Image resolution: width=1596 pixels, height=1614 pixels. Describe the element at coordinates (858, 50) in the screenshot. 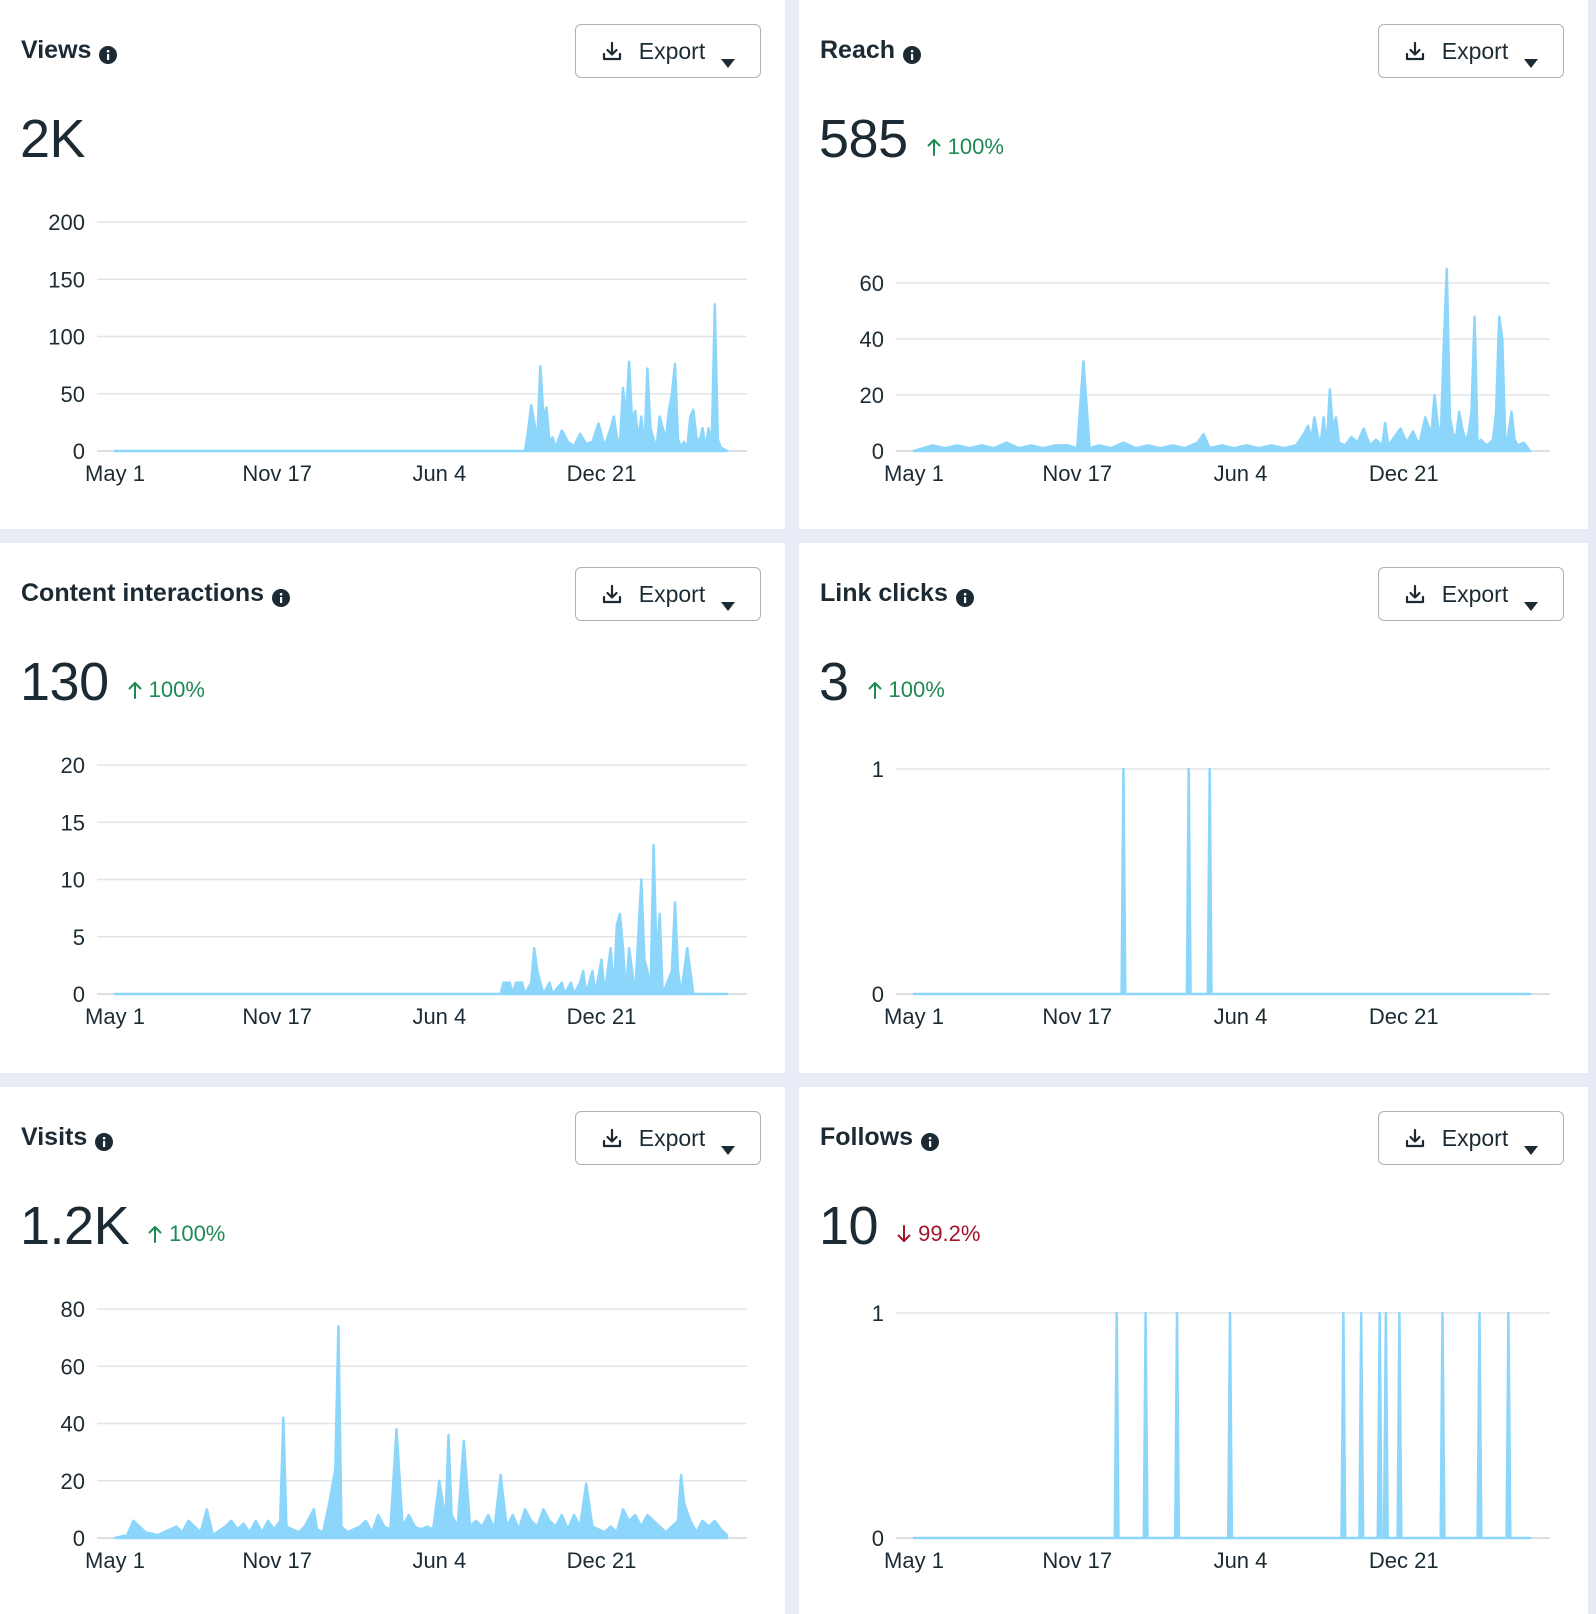

I see `card-title-text: Reach` at that location.